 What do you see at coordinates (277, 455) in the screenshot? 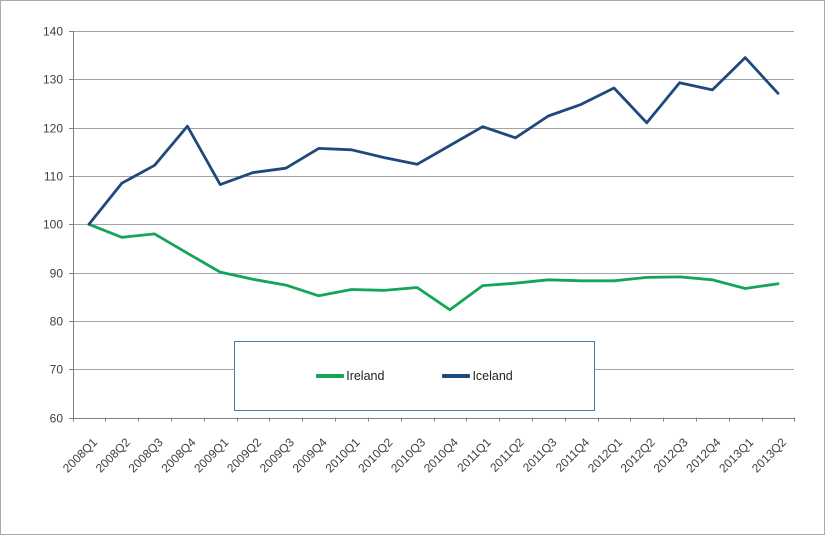
I see `x-tick-label-2009Q3: 2009Q3` at bounding box center [277, 455].